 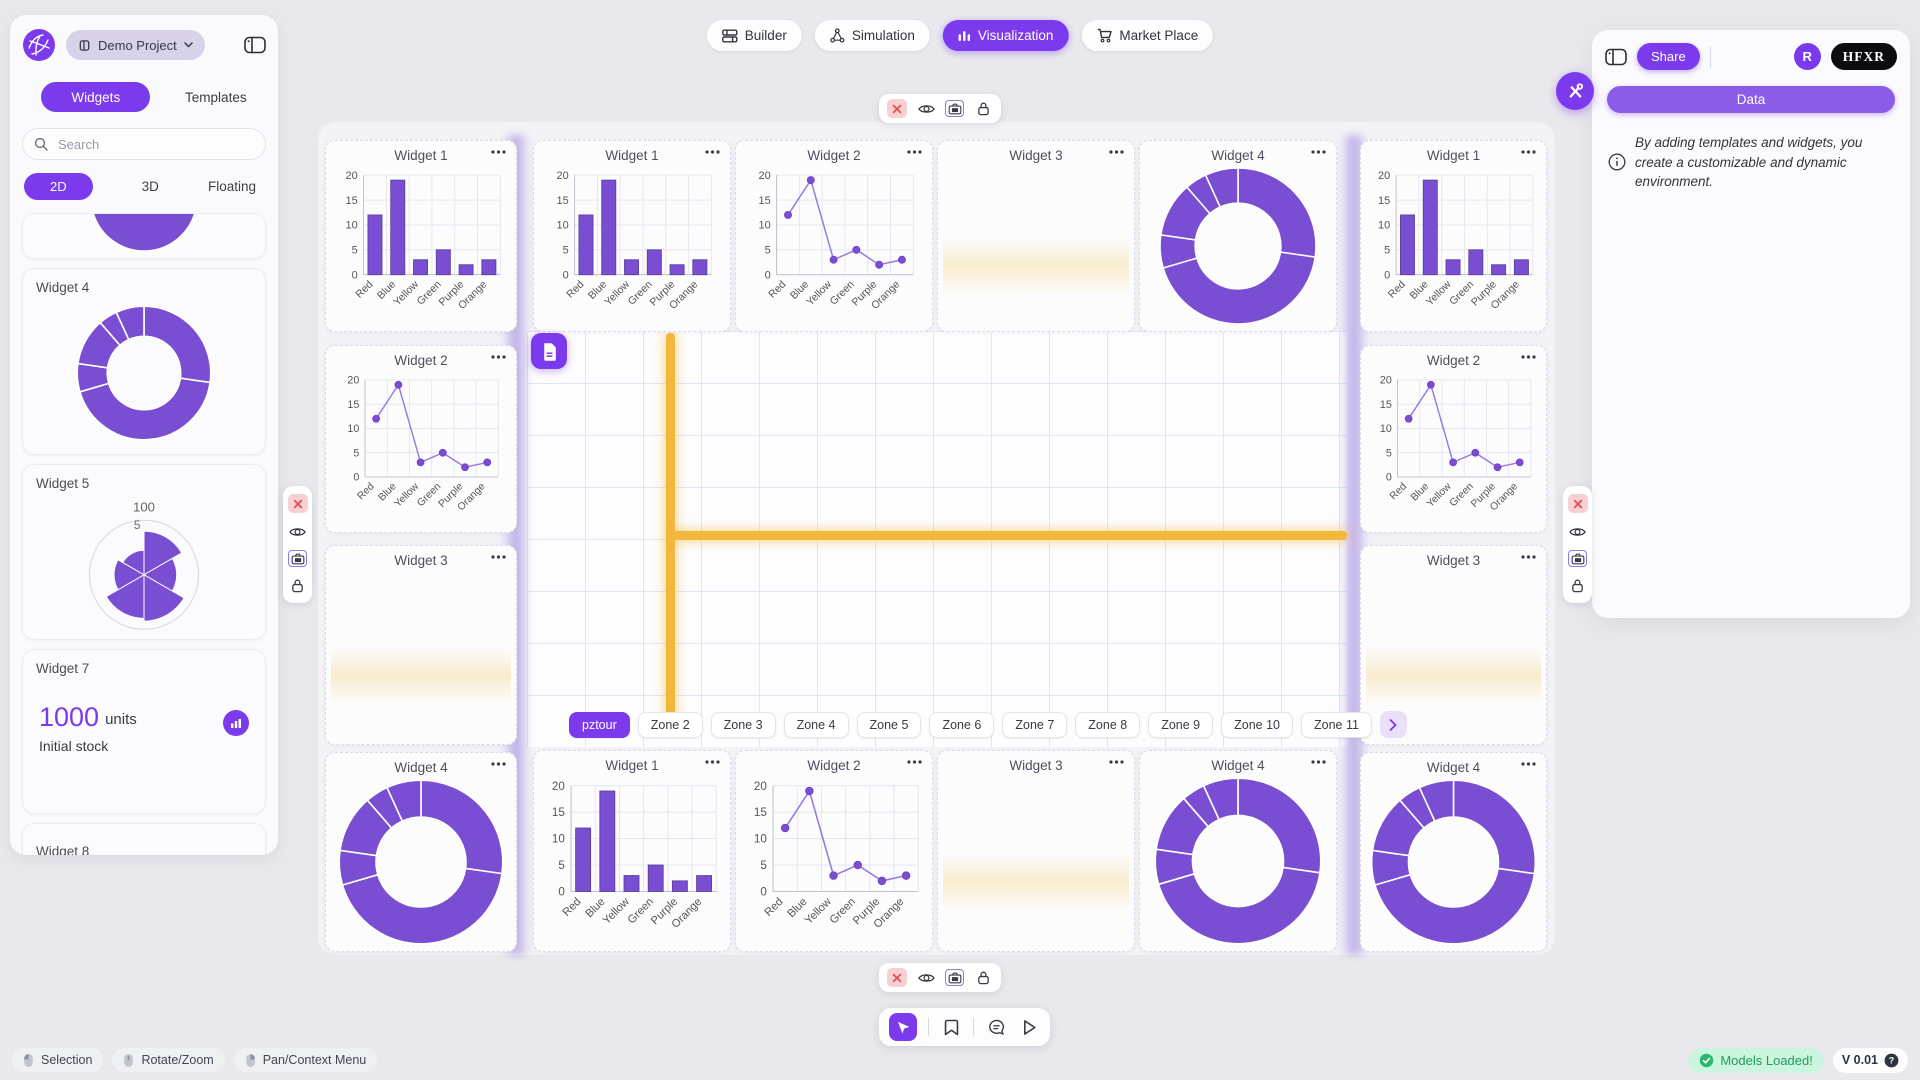 What do you see at coordinates (255, 45) in the screenshot?
I see `sidebar-collapse-button` at bounding box center [255, 45].